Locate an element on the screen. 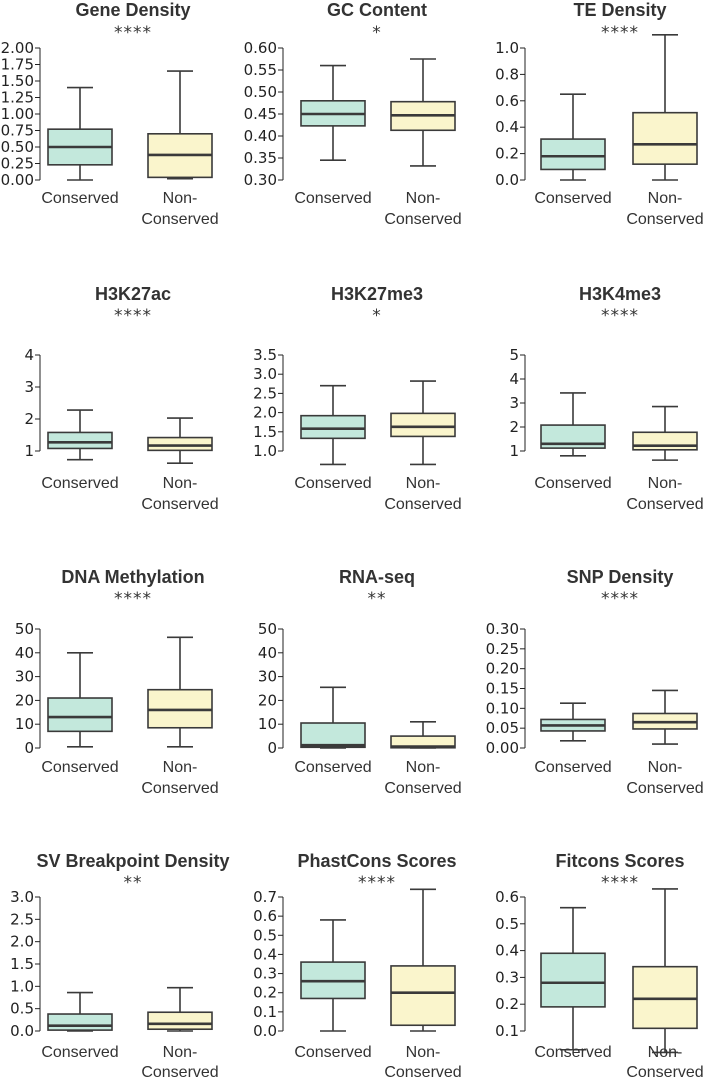 The image size is (709, 1077). y-tick-label: 1.75 is located at coordinates (17, 65).